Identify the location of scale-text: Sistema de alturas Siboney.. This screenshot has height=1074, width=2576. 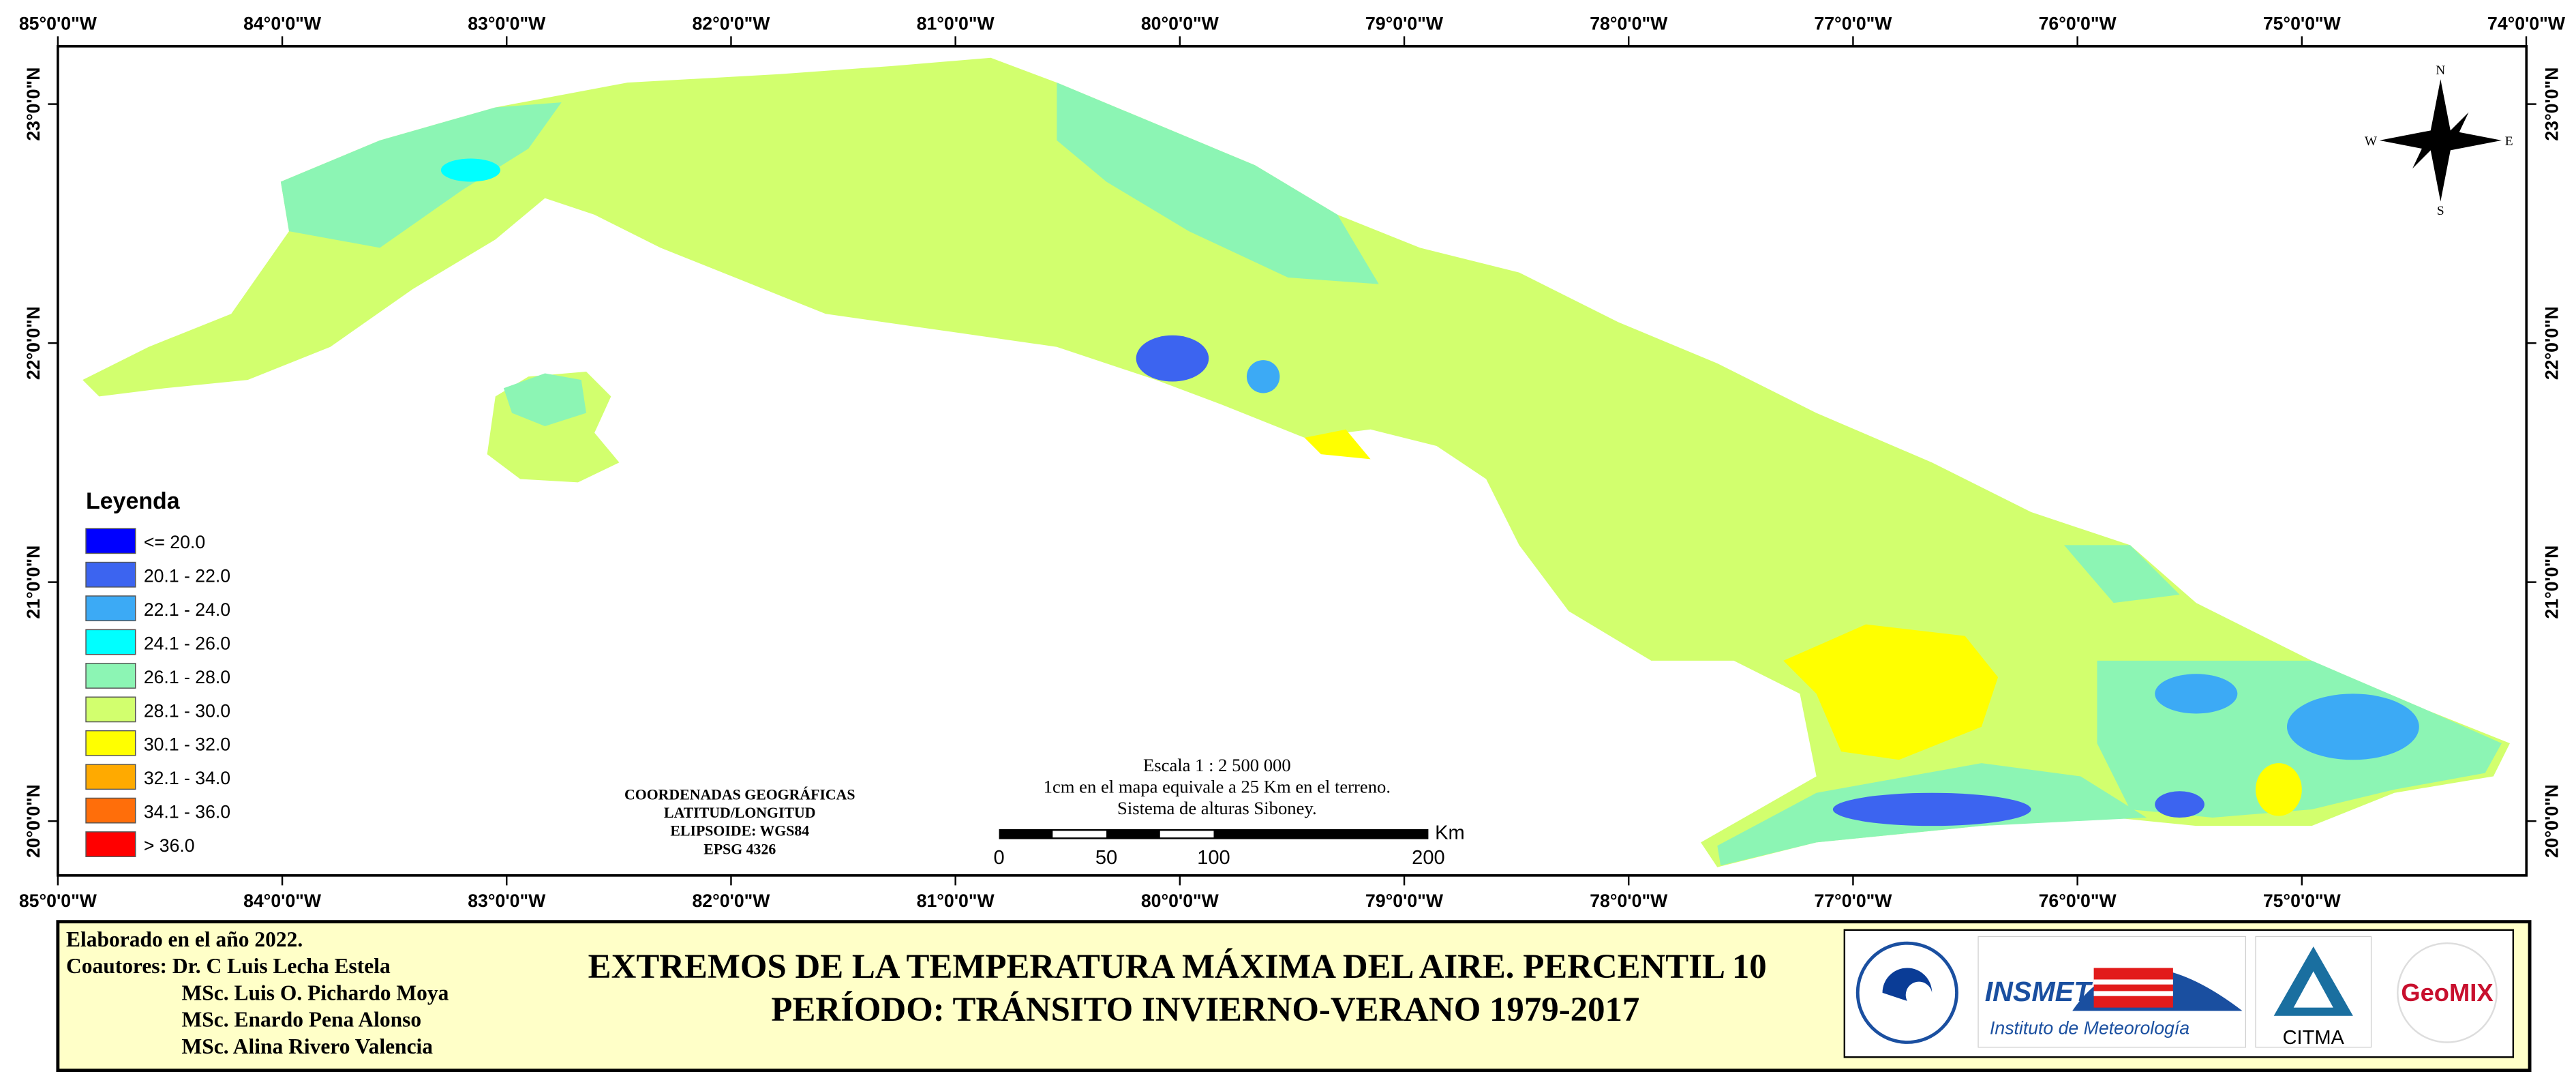
(1217, 808).